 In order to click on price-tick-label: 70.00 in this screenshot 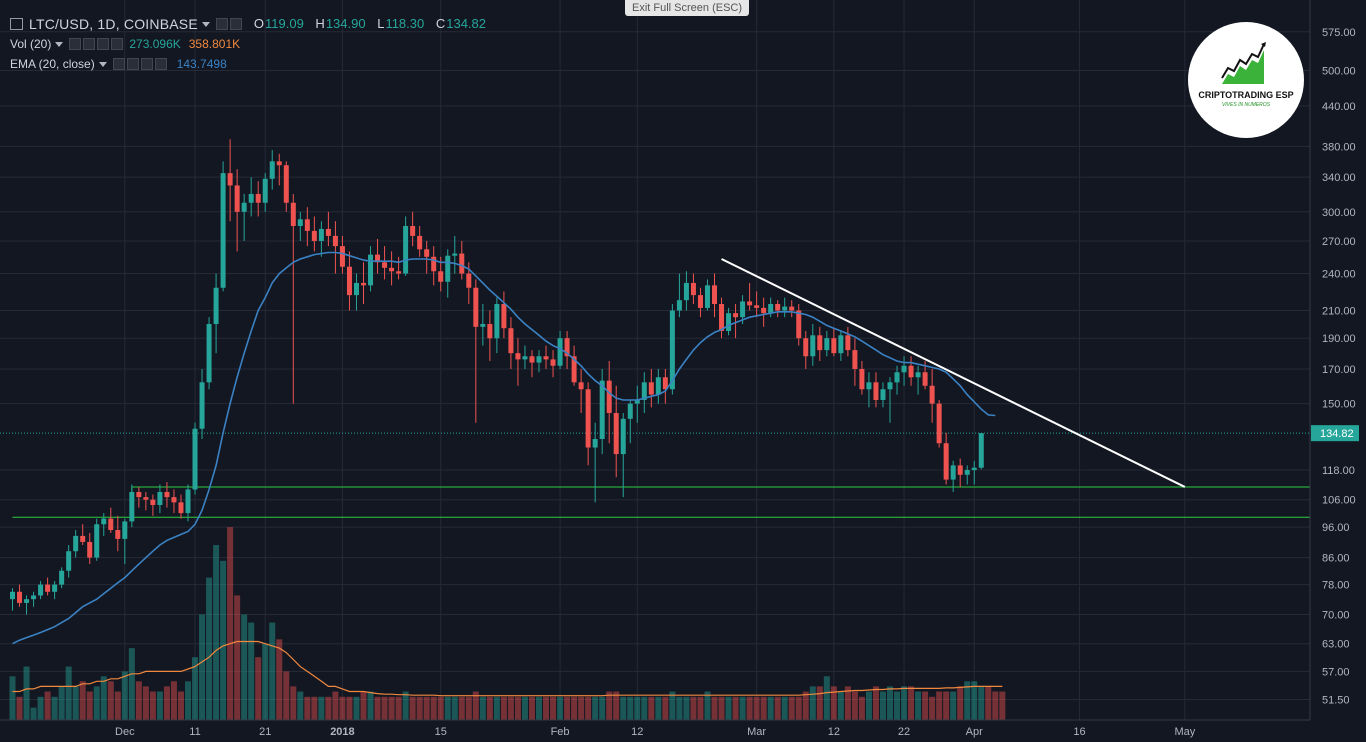, I will do `click(1336, 616)`.